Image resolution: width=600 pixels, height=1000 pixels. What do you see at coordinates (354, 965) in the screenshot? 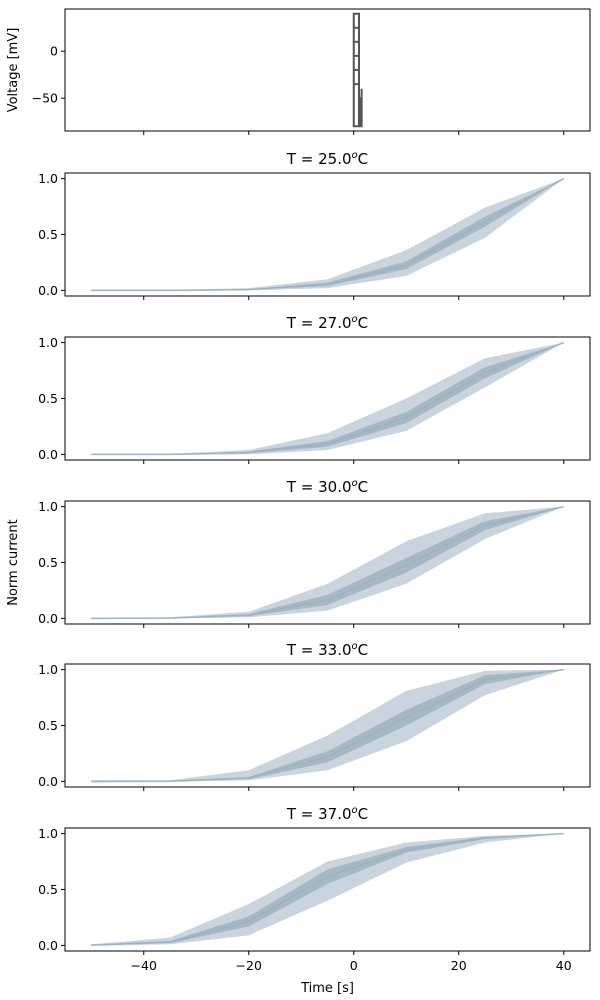
I see `xtick-label: 0` at bounding box center [354, 965].